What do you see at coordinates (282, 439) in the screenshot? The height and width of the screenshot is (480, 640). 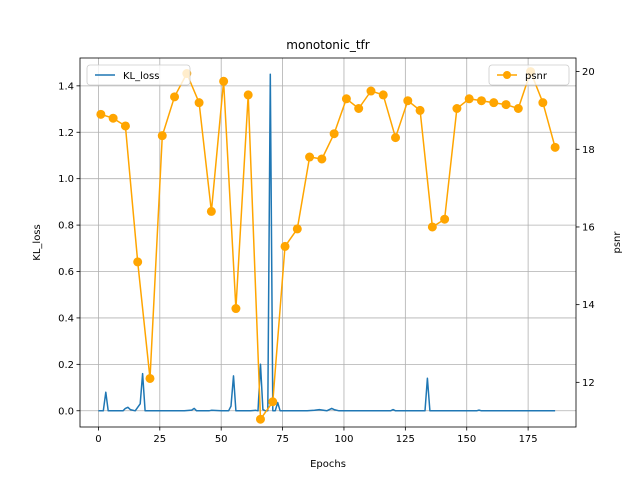 I see `x-tick-label: 75` at bounding box center [282, 439].